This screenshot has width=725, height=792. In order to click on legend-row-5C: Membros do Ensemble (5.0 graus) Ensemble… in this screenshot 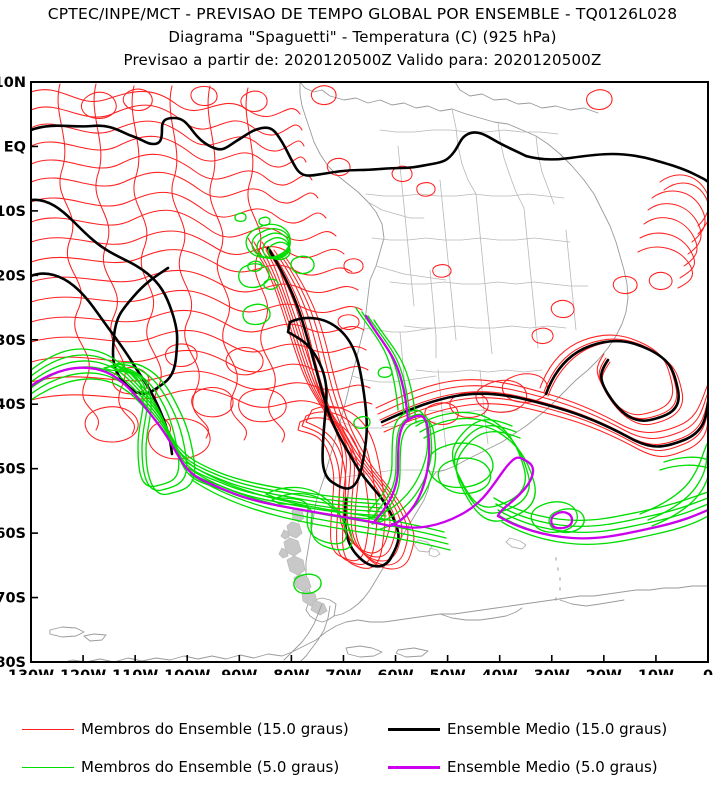, I will do `click(362, 770)`.